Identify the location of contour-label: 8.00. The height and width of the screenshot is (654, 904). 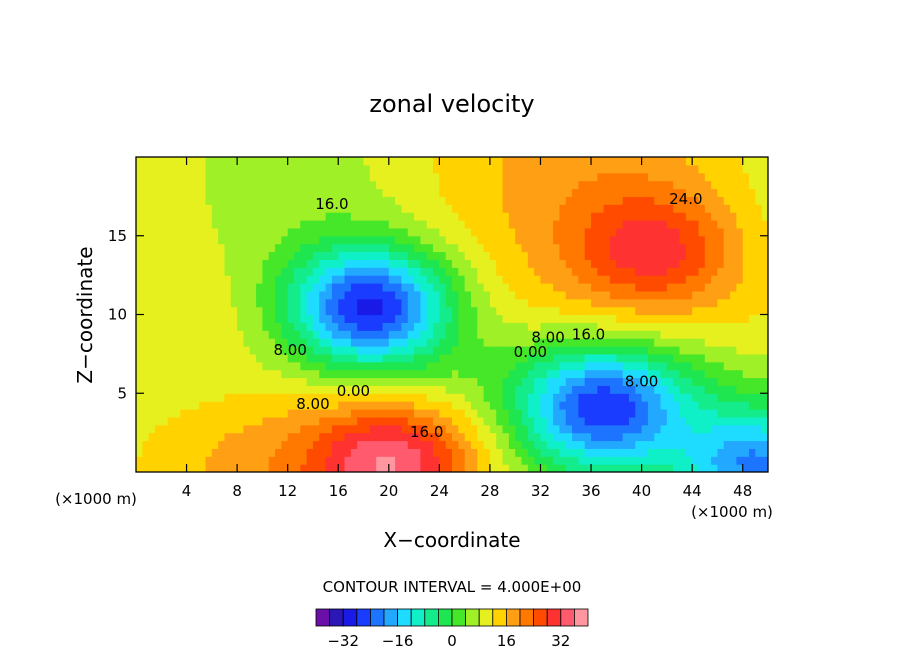
(547, 338).